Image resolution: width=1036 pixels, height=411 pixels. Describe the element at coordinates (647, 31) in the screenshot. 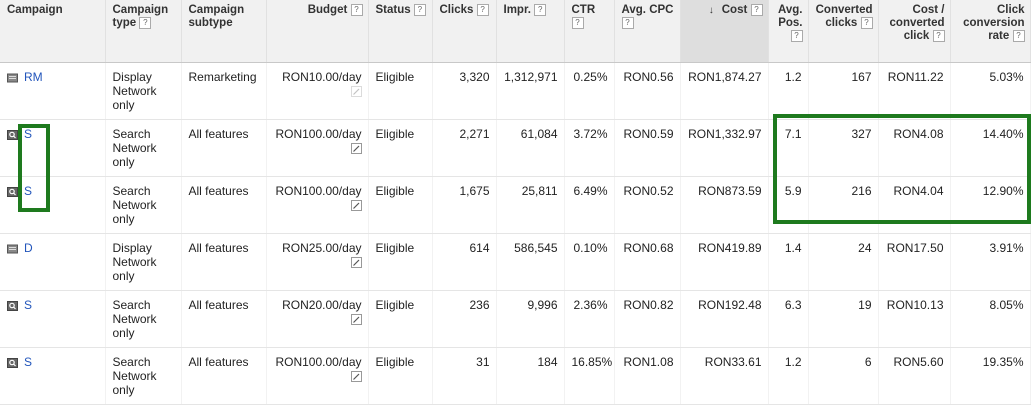

I see `column-header-avg-cpc: Avg. CPC ?` at that location.